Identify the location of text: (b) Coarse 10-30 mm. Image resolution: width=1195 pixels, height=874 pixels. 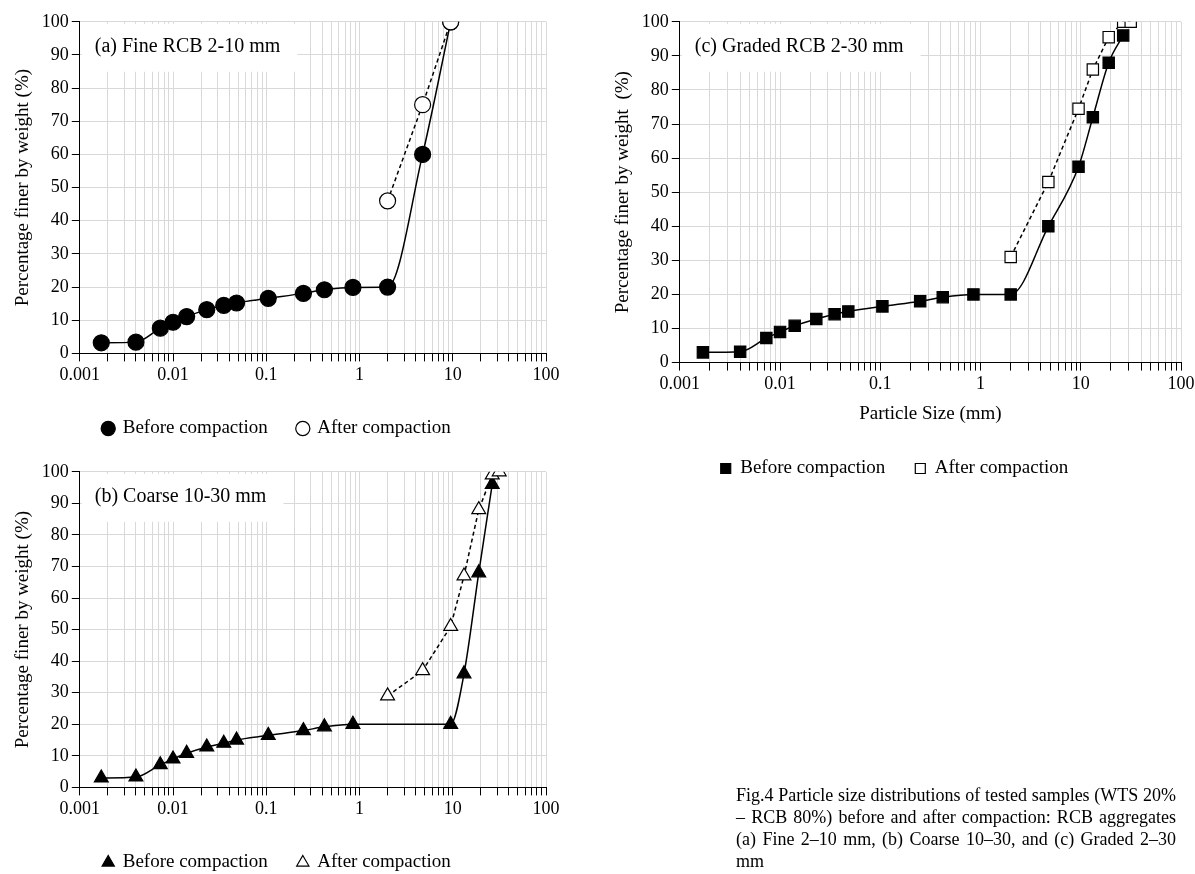
(180, 496).